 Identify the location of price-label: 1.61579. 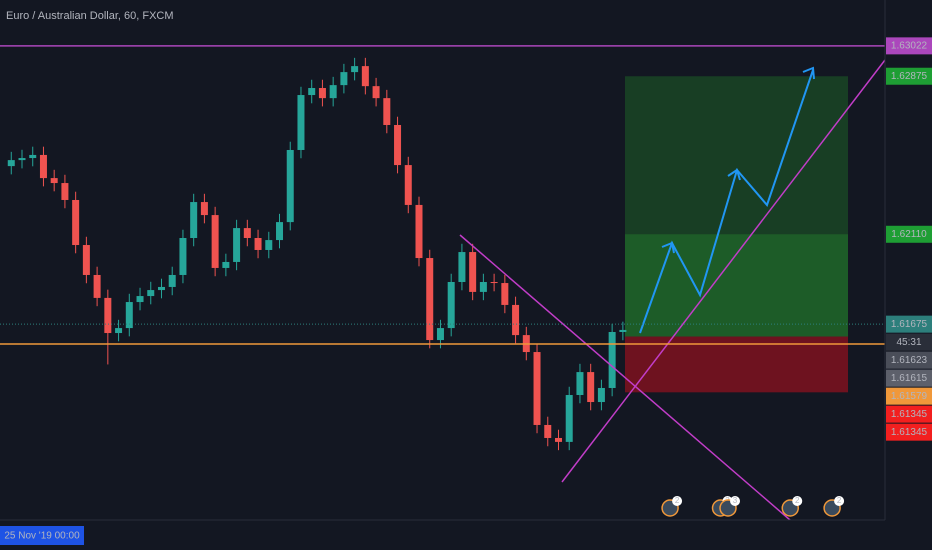
(909, 396).